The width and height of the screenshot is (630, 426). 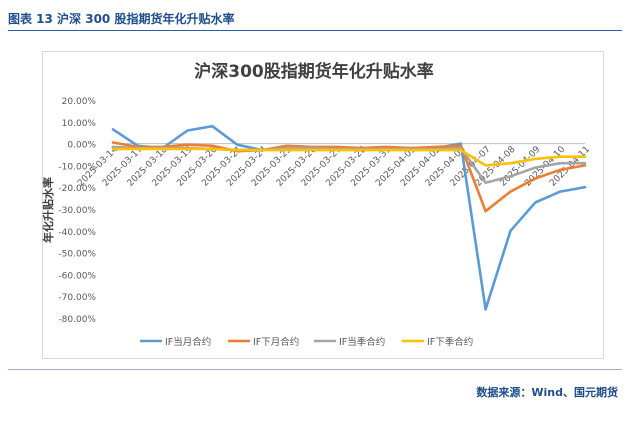 What do you see at coordinates (314, 71) in the screenshot?
I see `chart-title: 沪深300股指期货年化升贴水率` at bounding box center [314, 71].